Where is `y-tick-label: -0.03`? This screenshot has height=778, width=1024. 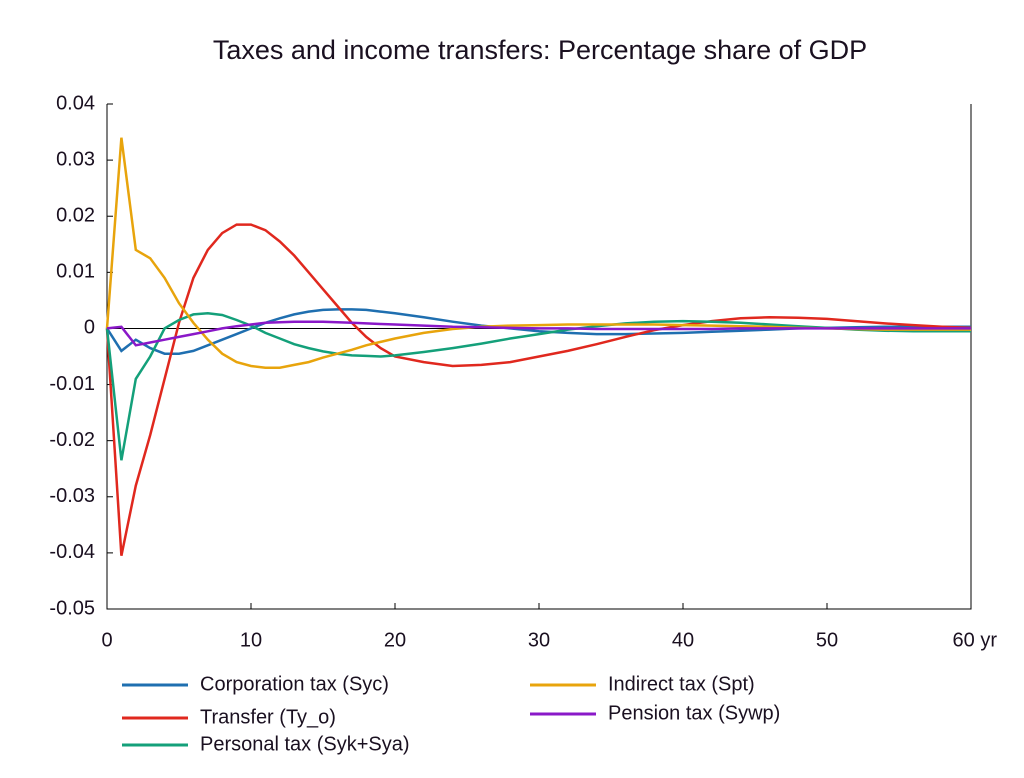 y-tick-label: -0.03 is located at coordinates (72, 496).